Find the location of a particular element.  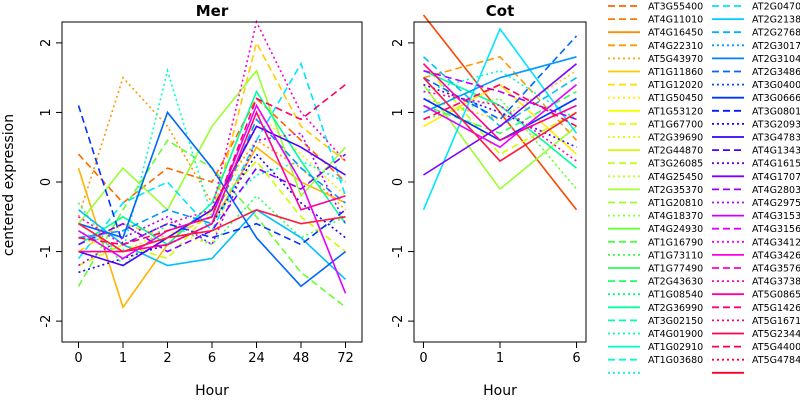

legend-entry-label: AT1G50450 is located at coordinates (675, 98).